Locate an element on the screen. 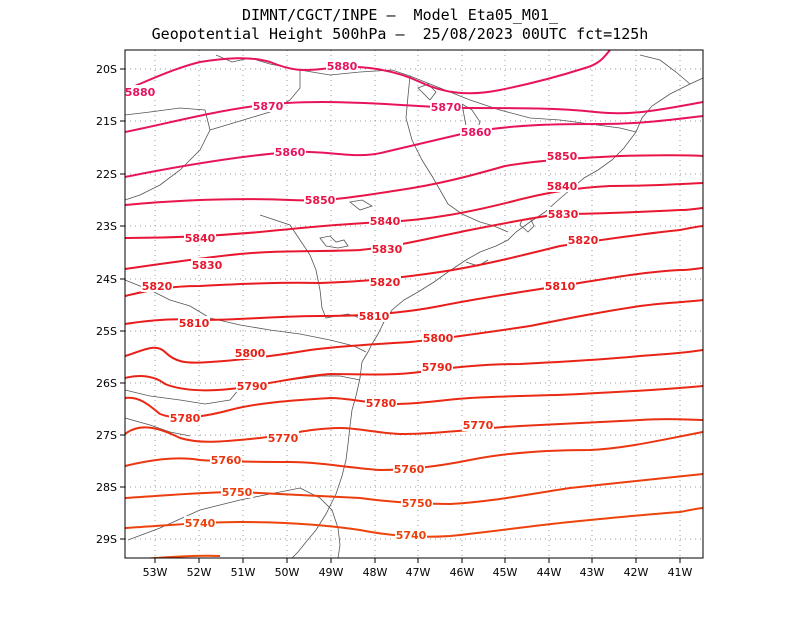 The height and width of the screenshot is (618, 800). chart-title: DIMNT/CGCT/INPE – Model Eta05_M01_ is located at coordinates (400, 15).